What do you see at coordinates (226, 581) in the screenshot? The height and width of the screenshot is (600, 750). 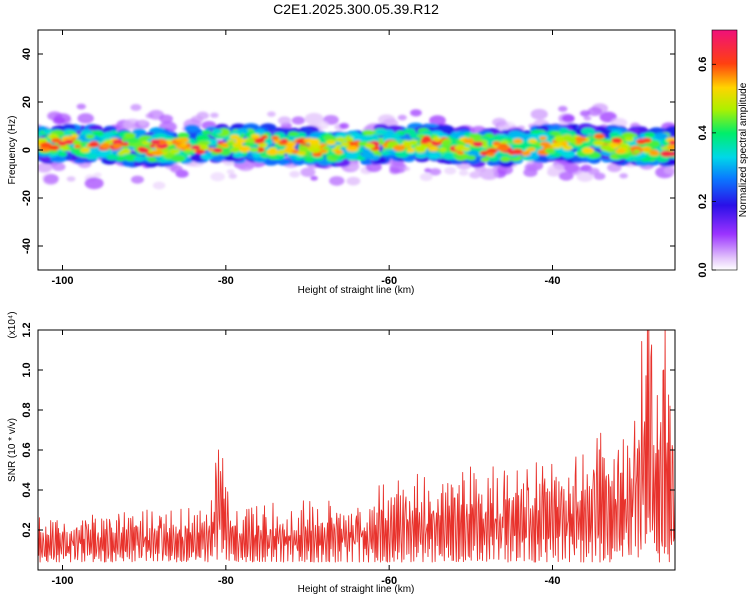 I see `snr-x-tick-label: -80` at bounding box center [226, 581].